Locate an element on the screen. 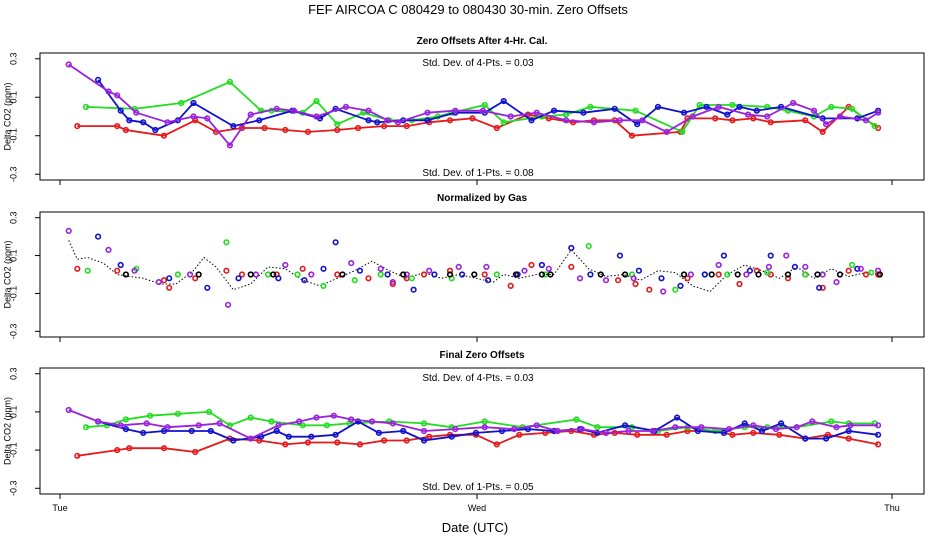  y-axis-label: Delta CO2 (ppm) is located at coordinates (7, 116).